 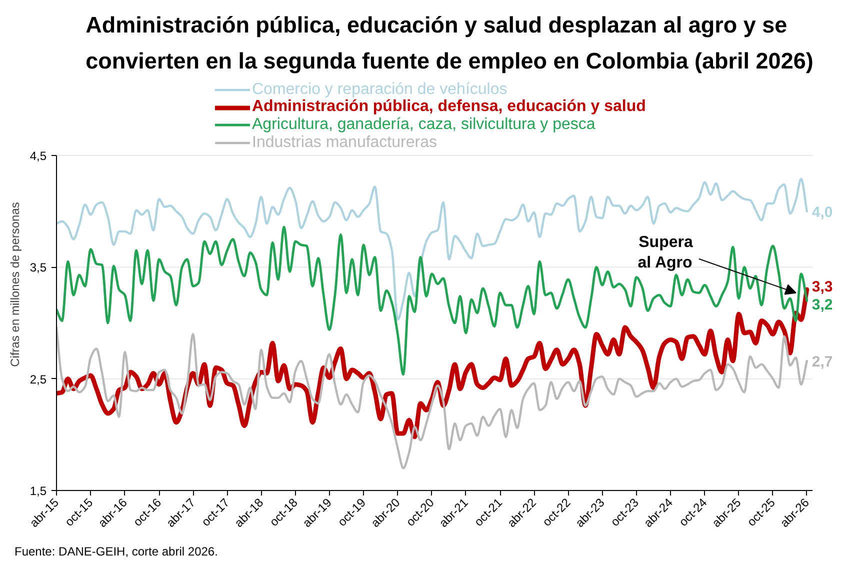 I want to click on data-label: 2,7, so click(x=822, y=361).